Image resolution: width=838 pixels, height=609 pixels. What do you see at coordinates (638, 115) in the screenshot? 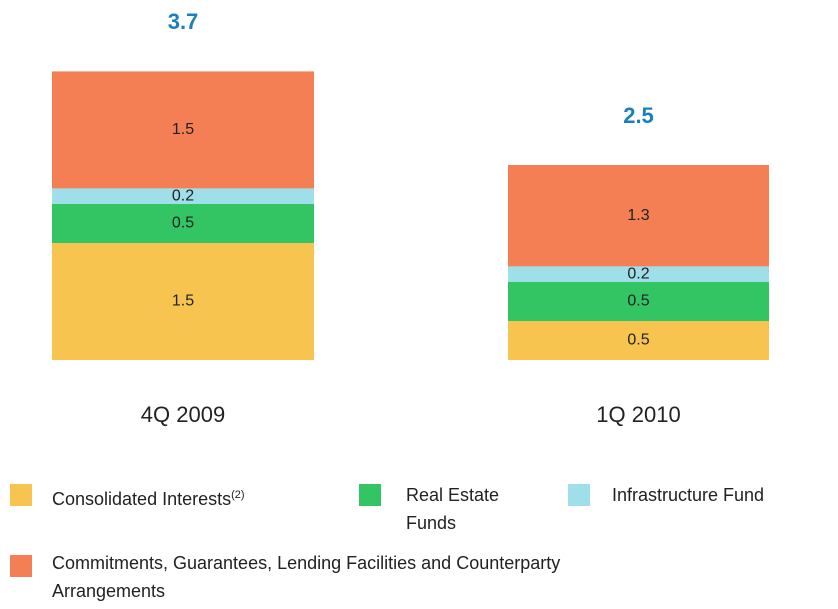
I see `total-label: 2.5` at bounding box center [638, 115].